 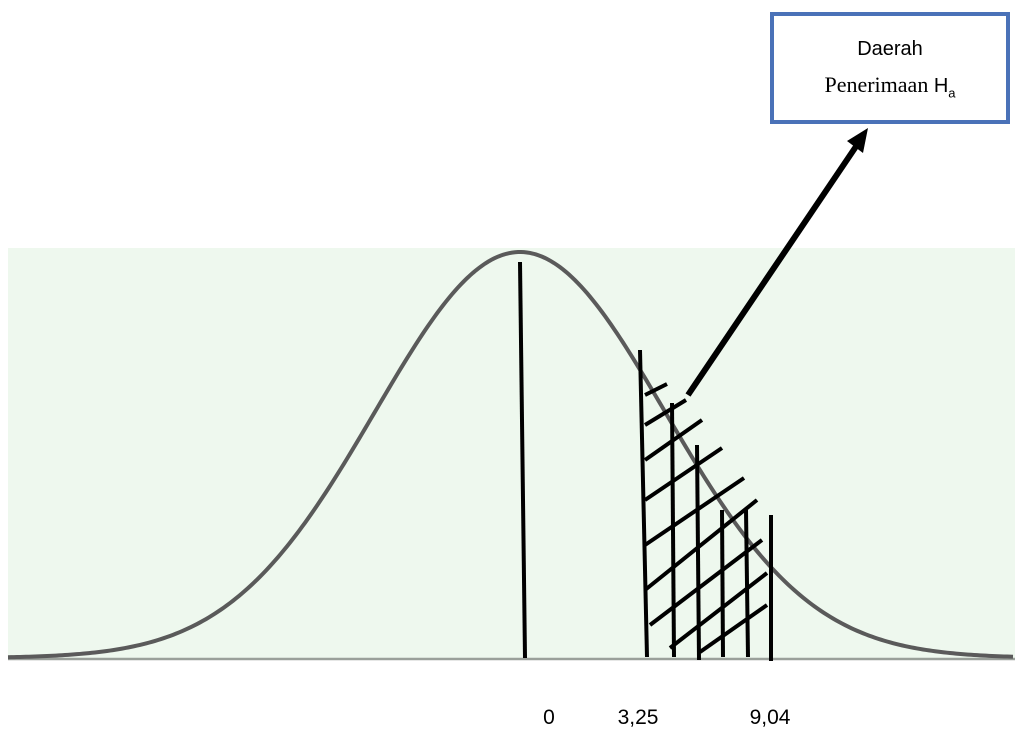 I want to click on callout-line-1: Daerah, so click(x=890, y=49).